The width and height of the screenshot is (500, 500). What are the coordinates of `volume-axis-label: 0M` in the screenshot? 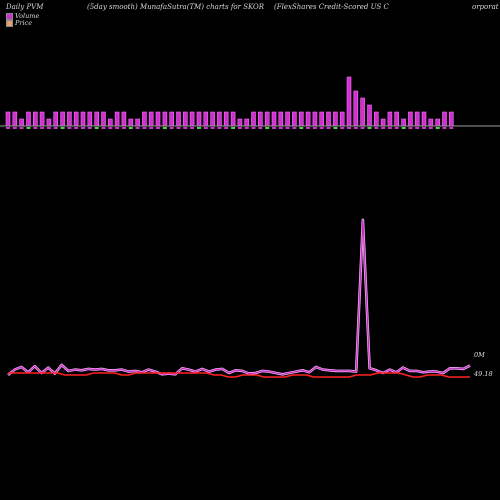 It's located at (479, 355).